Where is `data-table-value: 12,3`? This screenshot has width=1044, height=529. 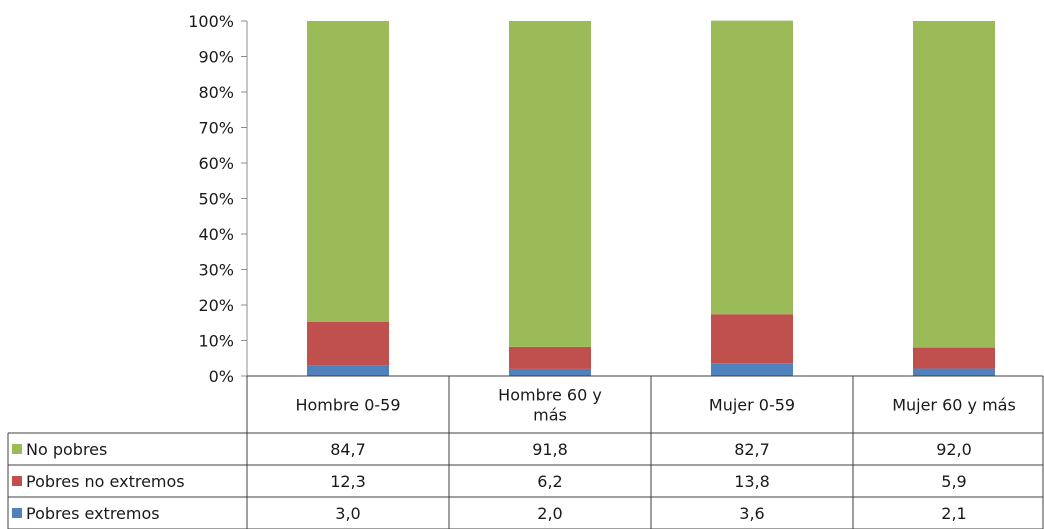
data-table-value: 12,3 is located at coordinates (348, 481).